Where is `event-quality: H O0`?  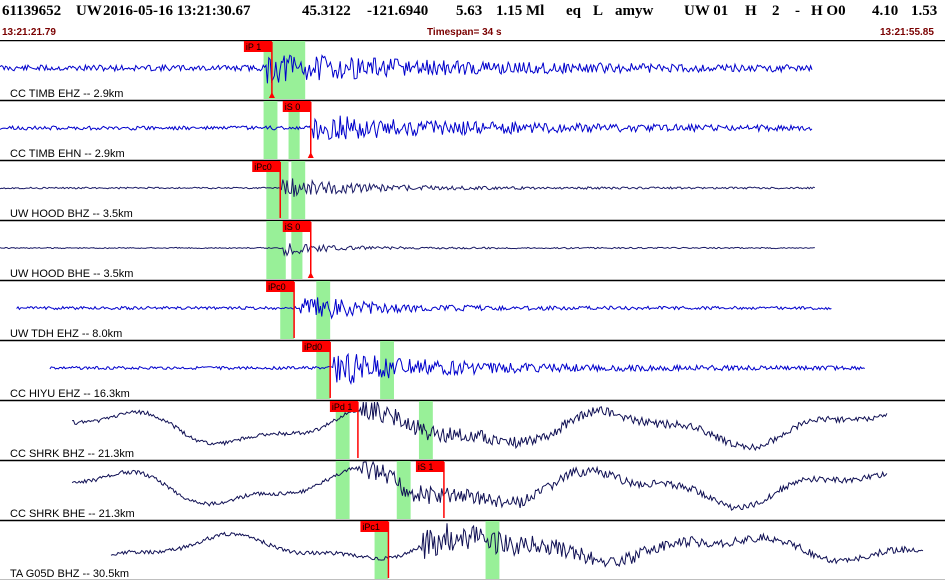
event-quality: H O0 is located at coordinates (828, 11).